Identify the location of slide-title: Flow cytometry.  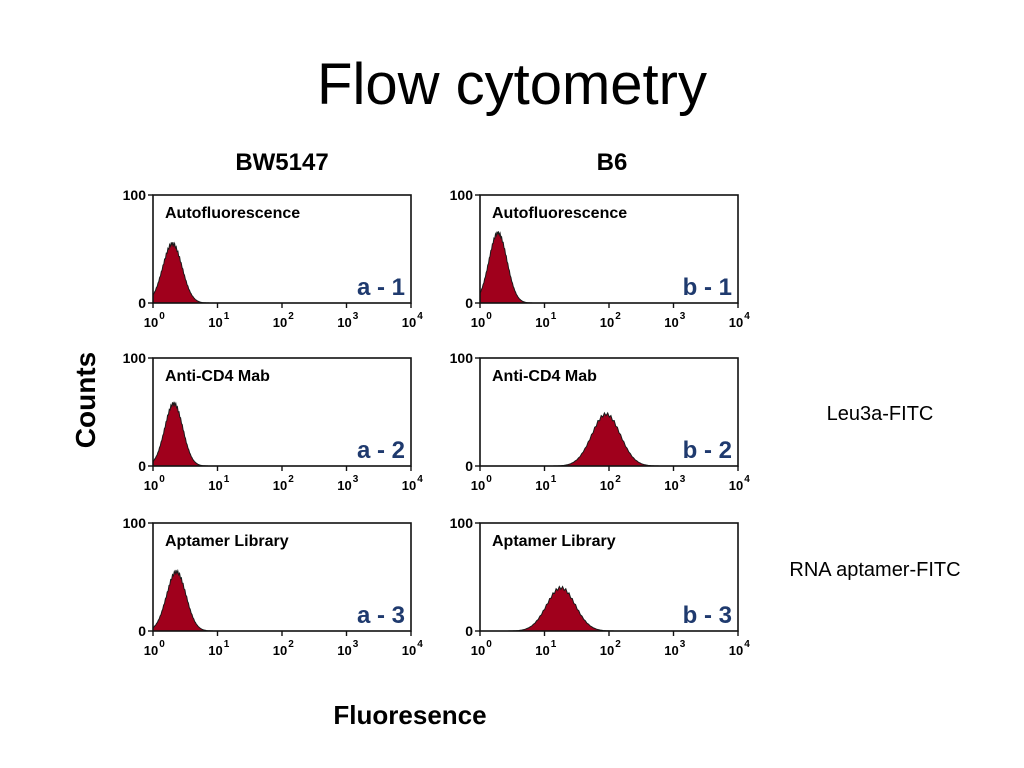
(512, 84).